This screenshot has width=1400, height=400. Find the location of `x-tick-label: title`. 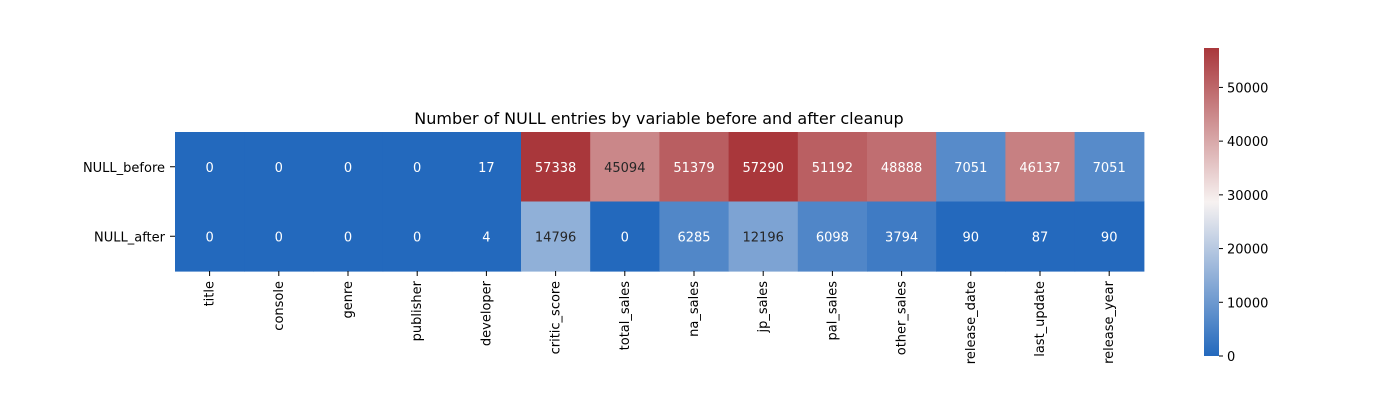

x-tick-label: title is located at coordinates (210, 293).